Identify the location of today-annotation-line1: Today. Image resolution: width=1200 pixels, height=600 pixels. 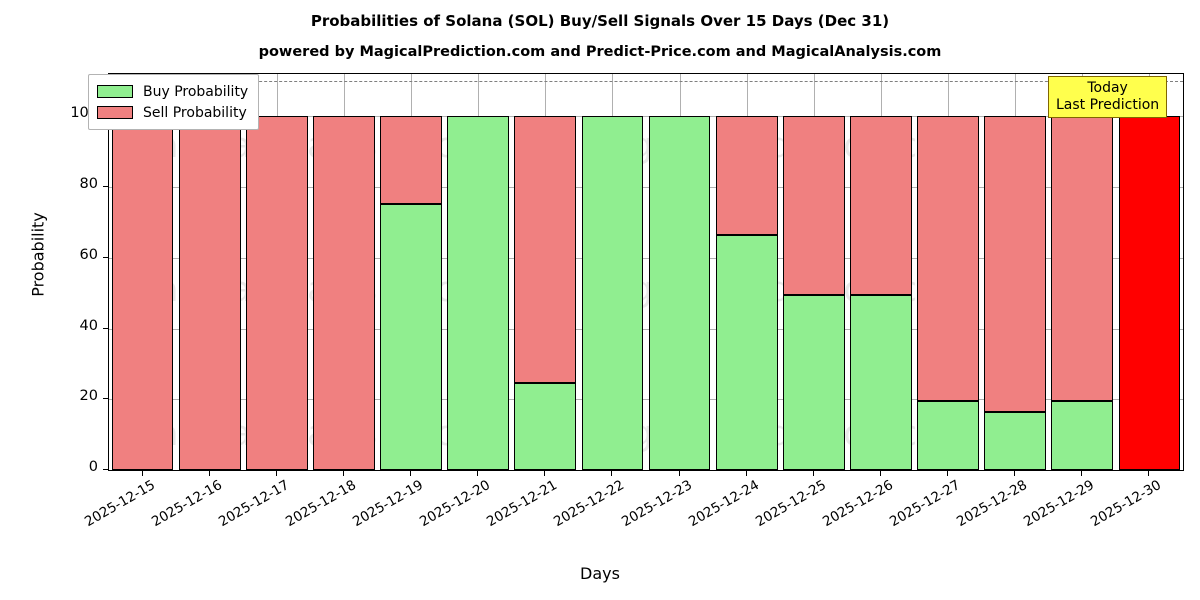
(1107, 88).